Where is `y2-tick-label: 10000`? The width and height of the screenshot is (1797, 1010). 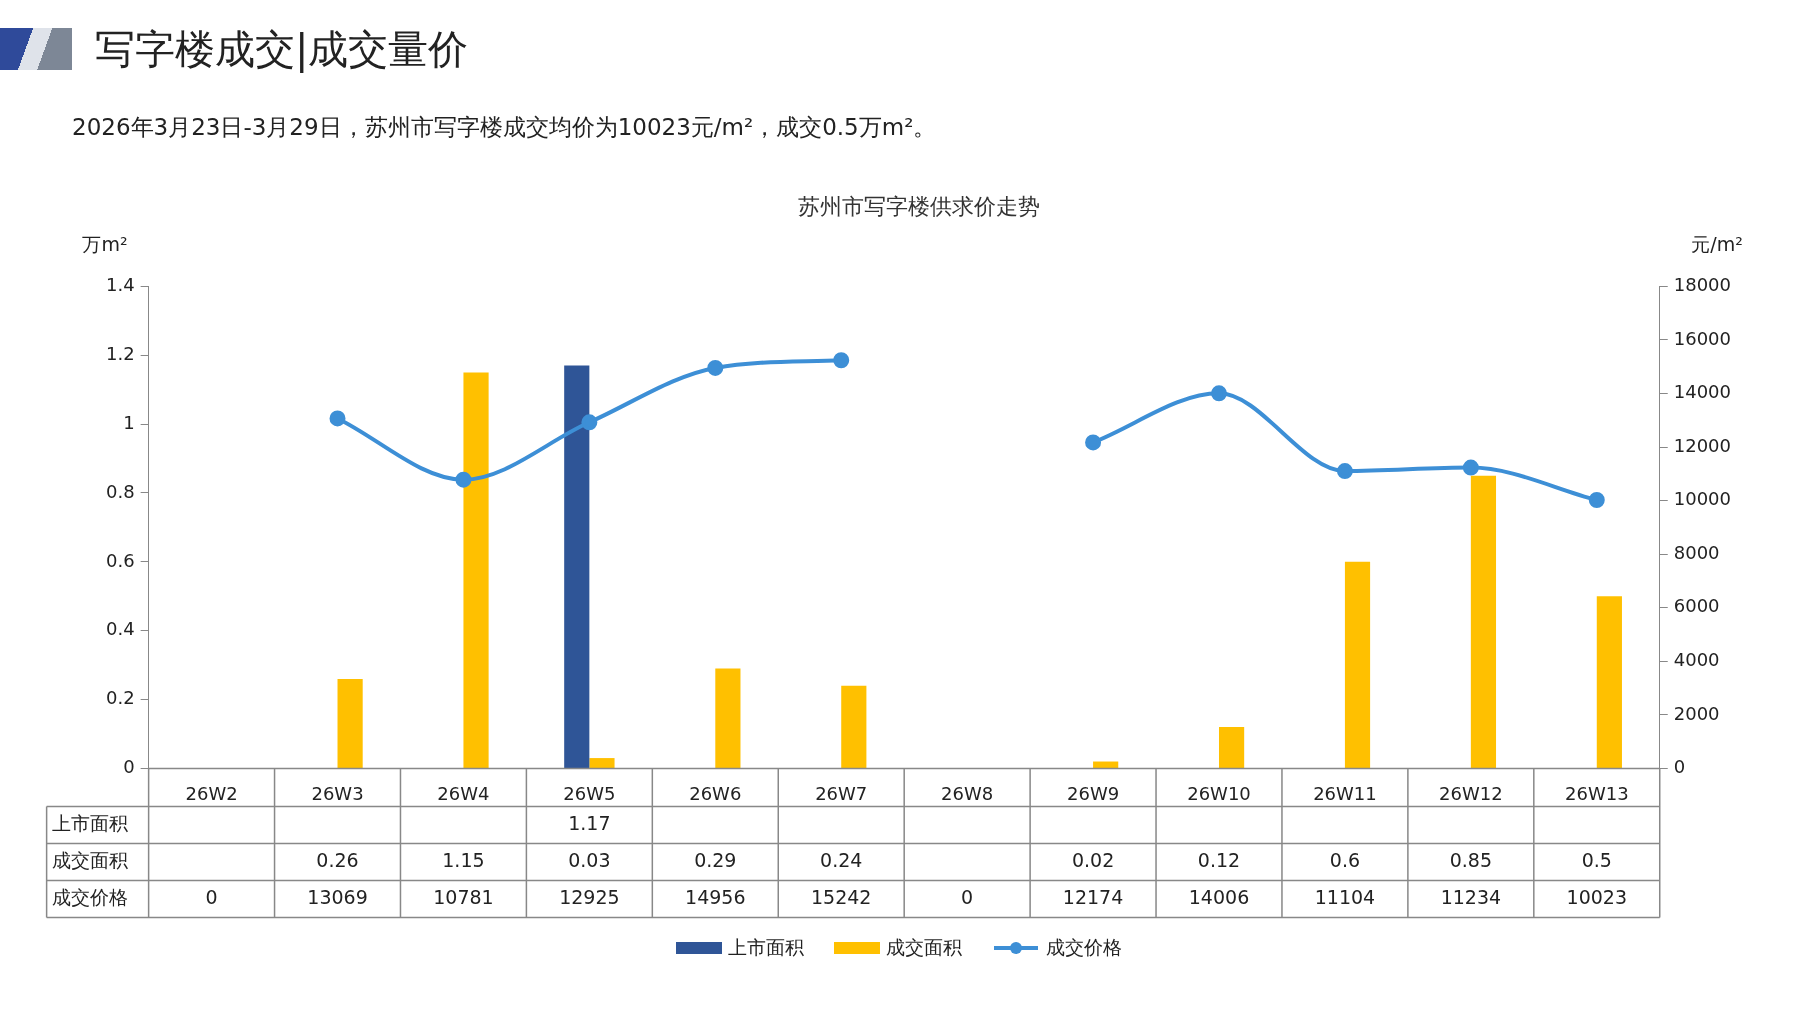 y2-tick-label: 10000 is located at coordinates (1702, 499).